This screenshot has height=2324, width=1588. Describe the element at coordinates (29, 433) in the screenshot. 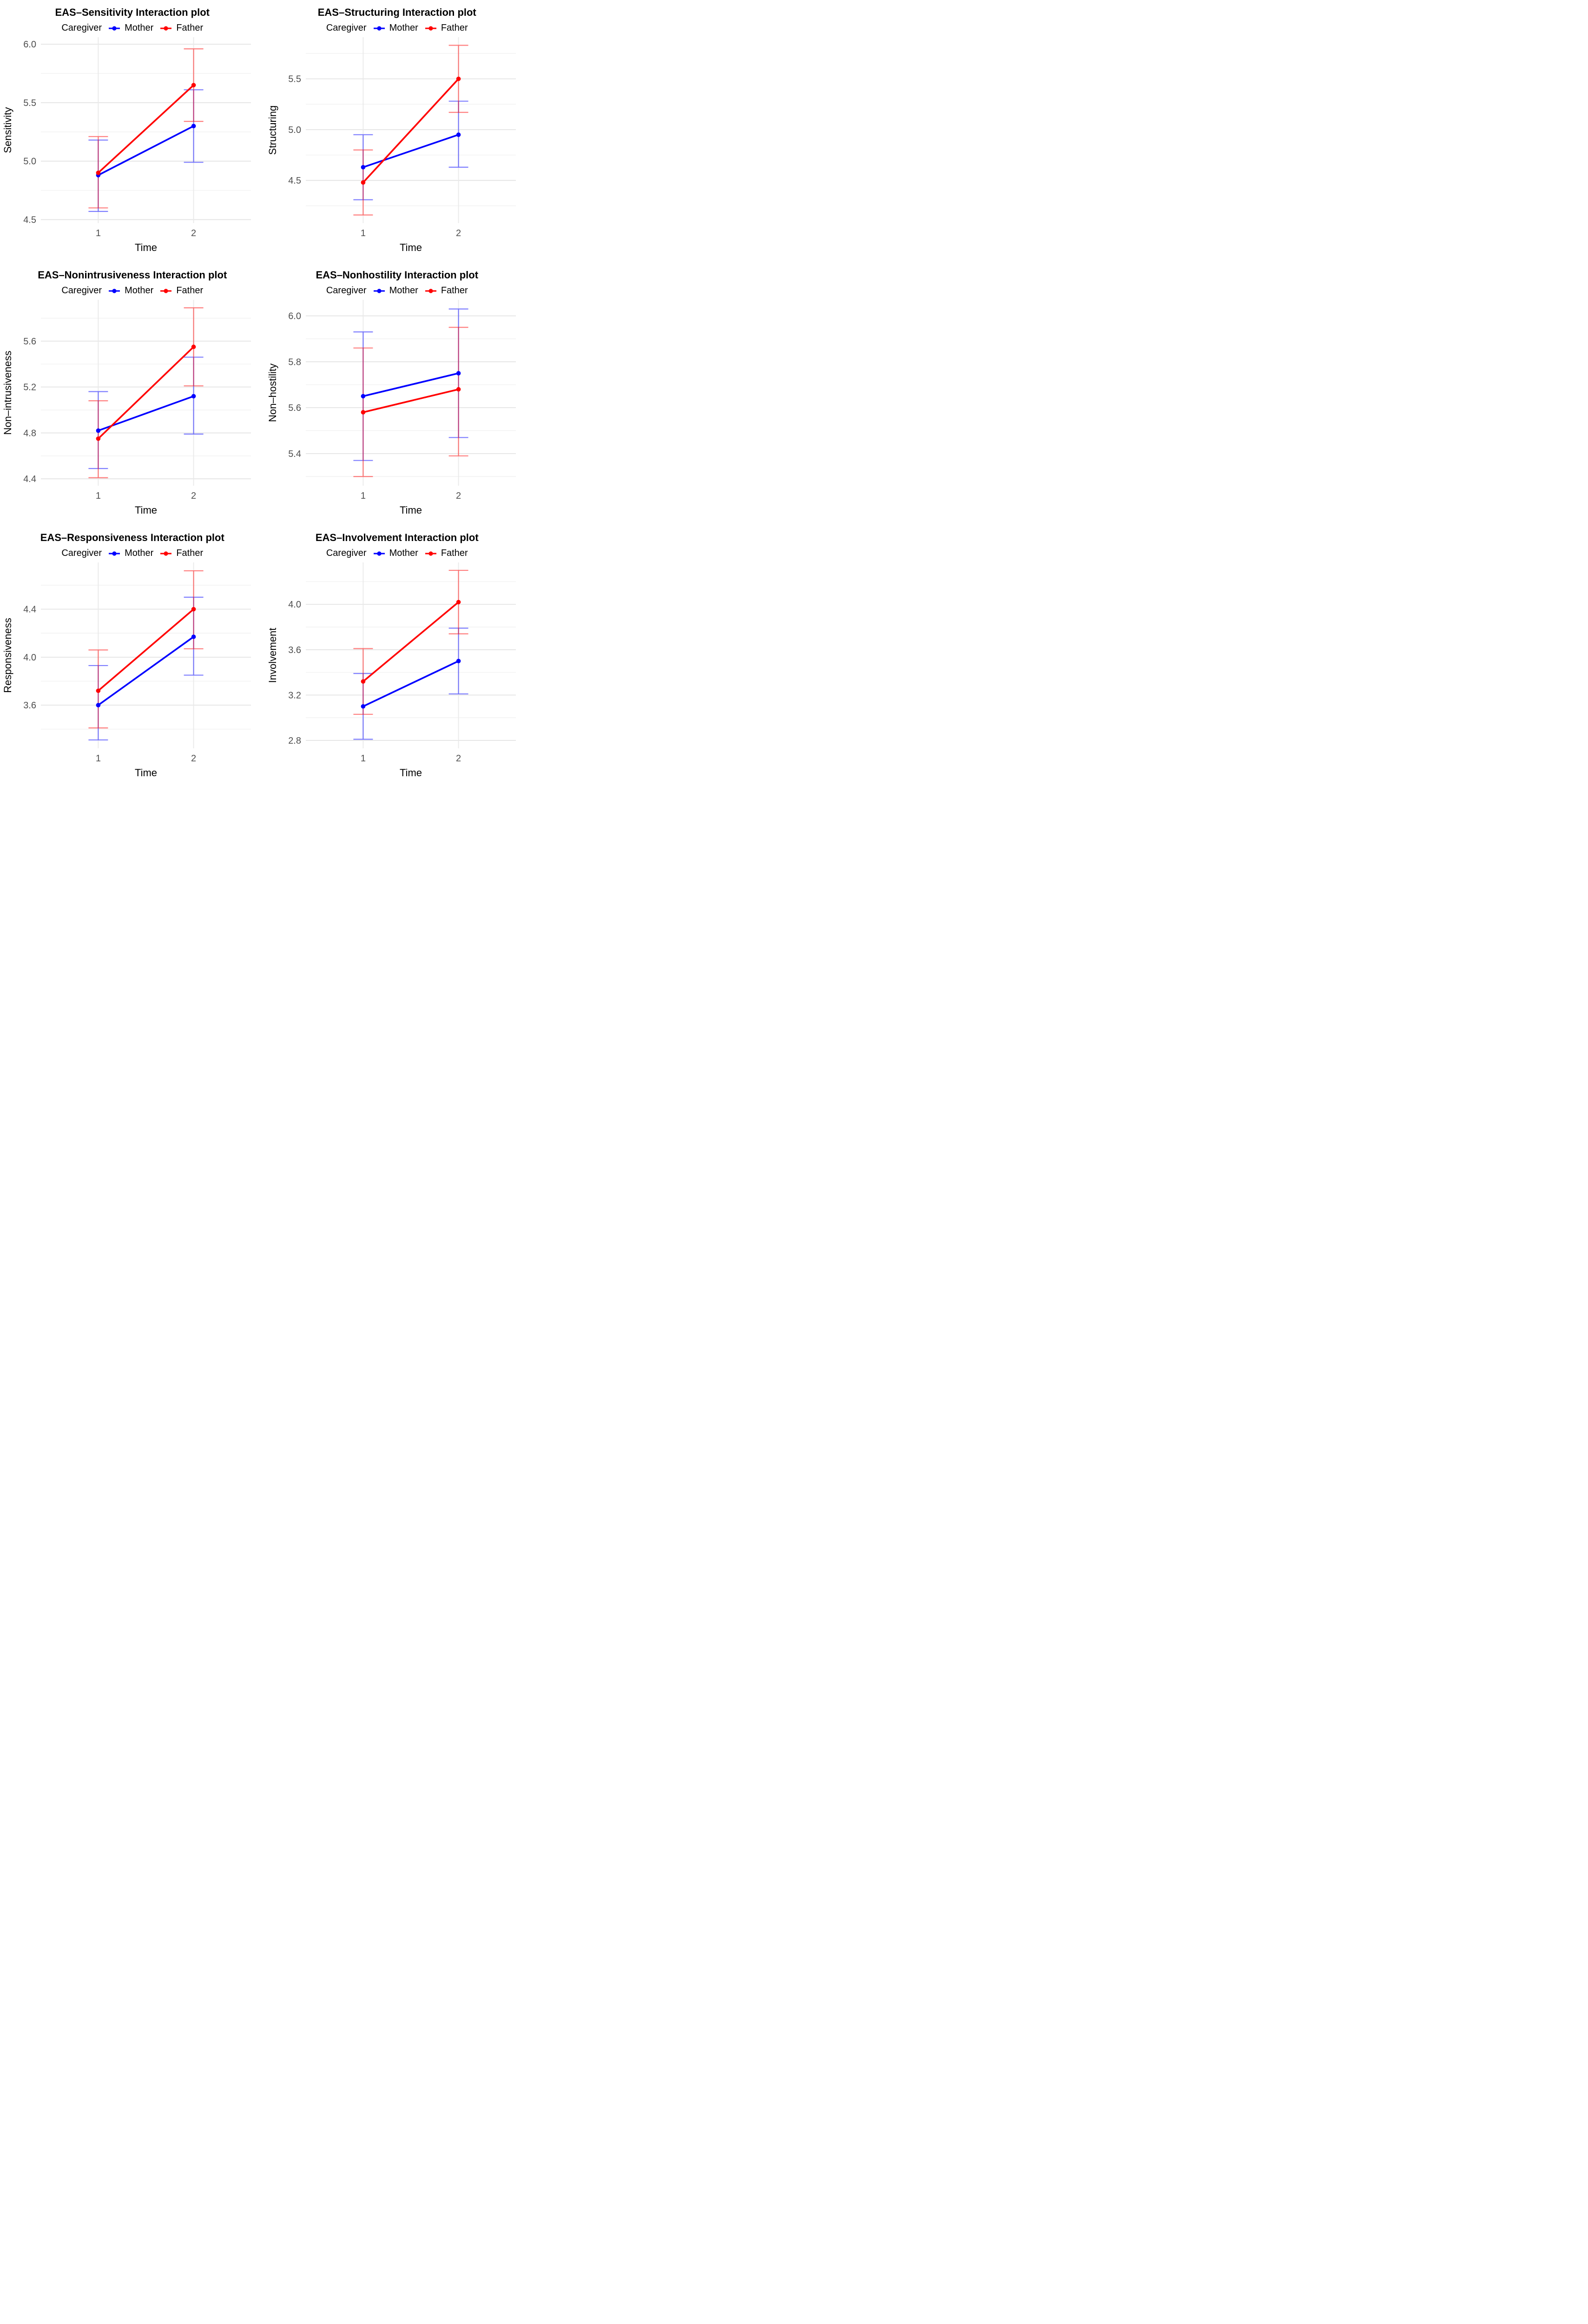

I see `y-tick-label: 4.8` at that location.